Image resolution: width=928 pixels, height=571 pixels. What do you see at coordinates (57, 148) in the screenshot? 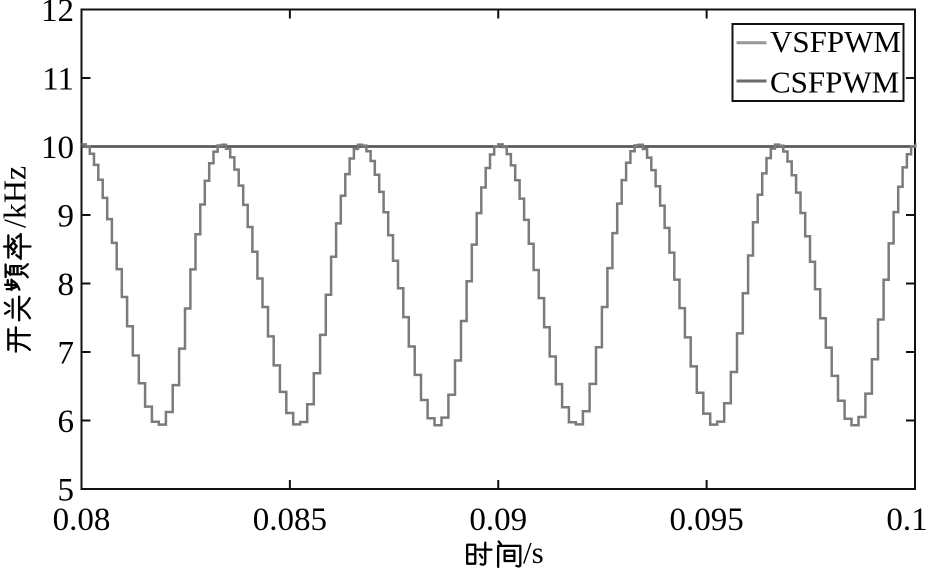
I see `svg-text: 10` at bounding box center [57, 148].